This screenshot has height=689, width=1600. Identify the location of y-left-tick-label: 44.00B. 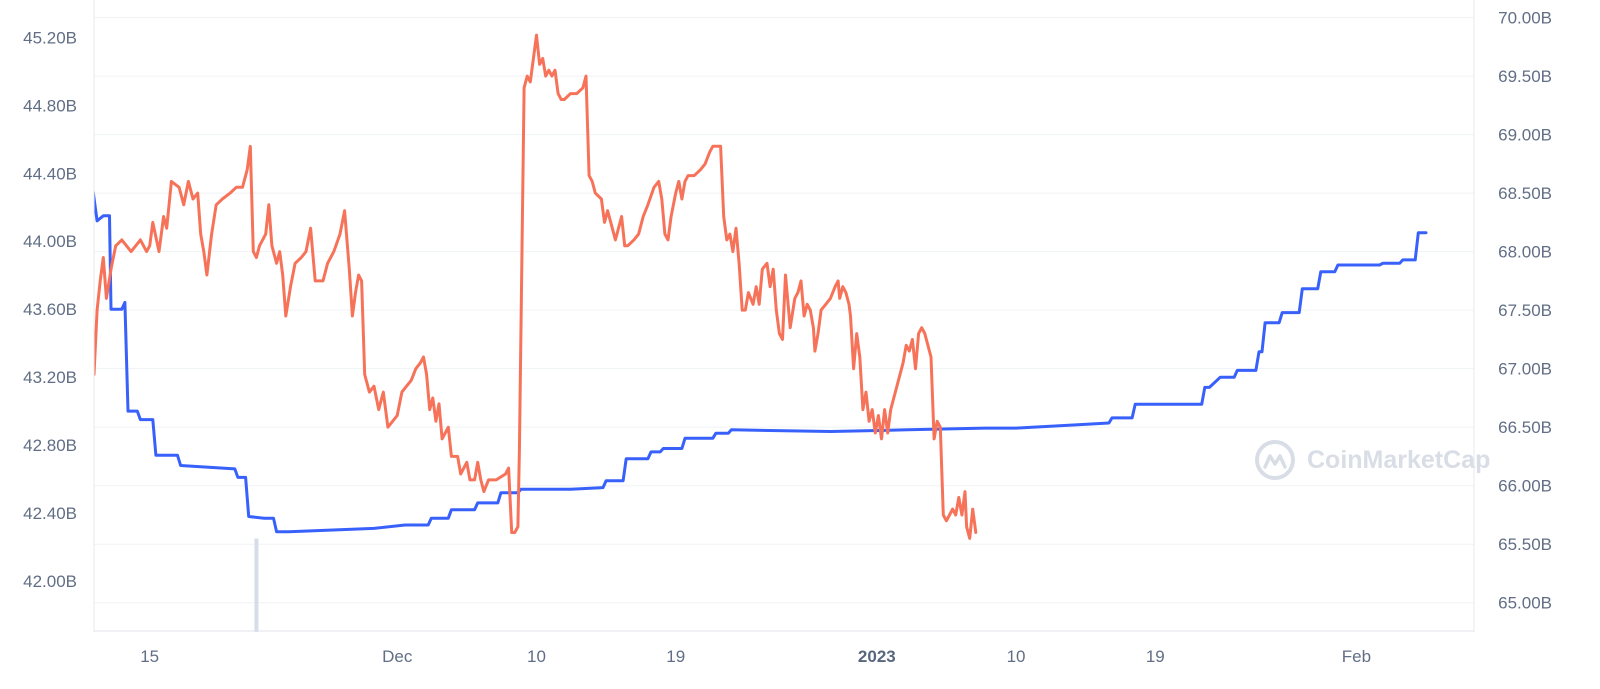
(50, 241).